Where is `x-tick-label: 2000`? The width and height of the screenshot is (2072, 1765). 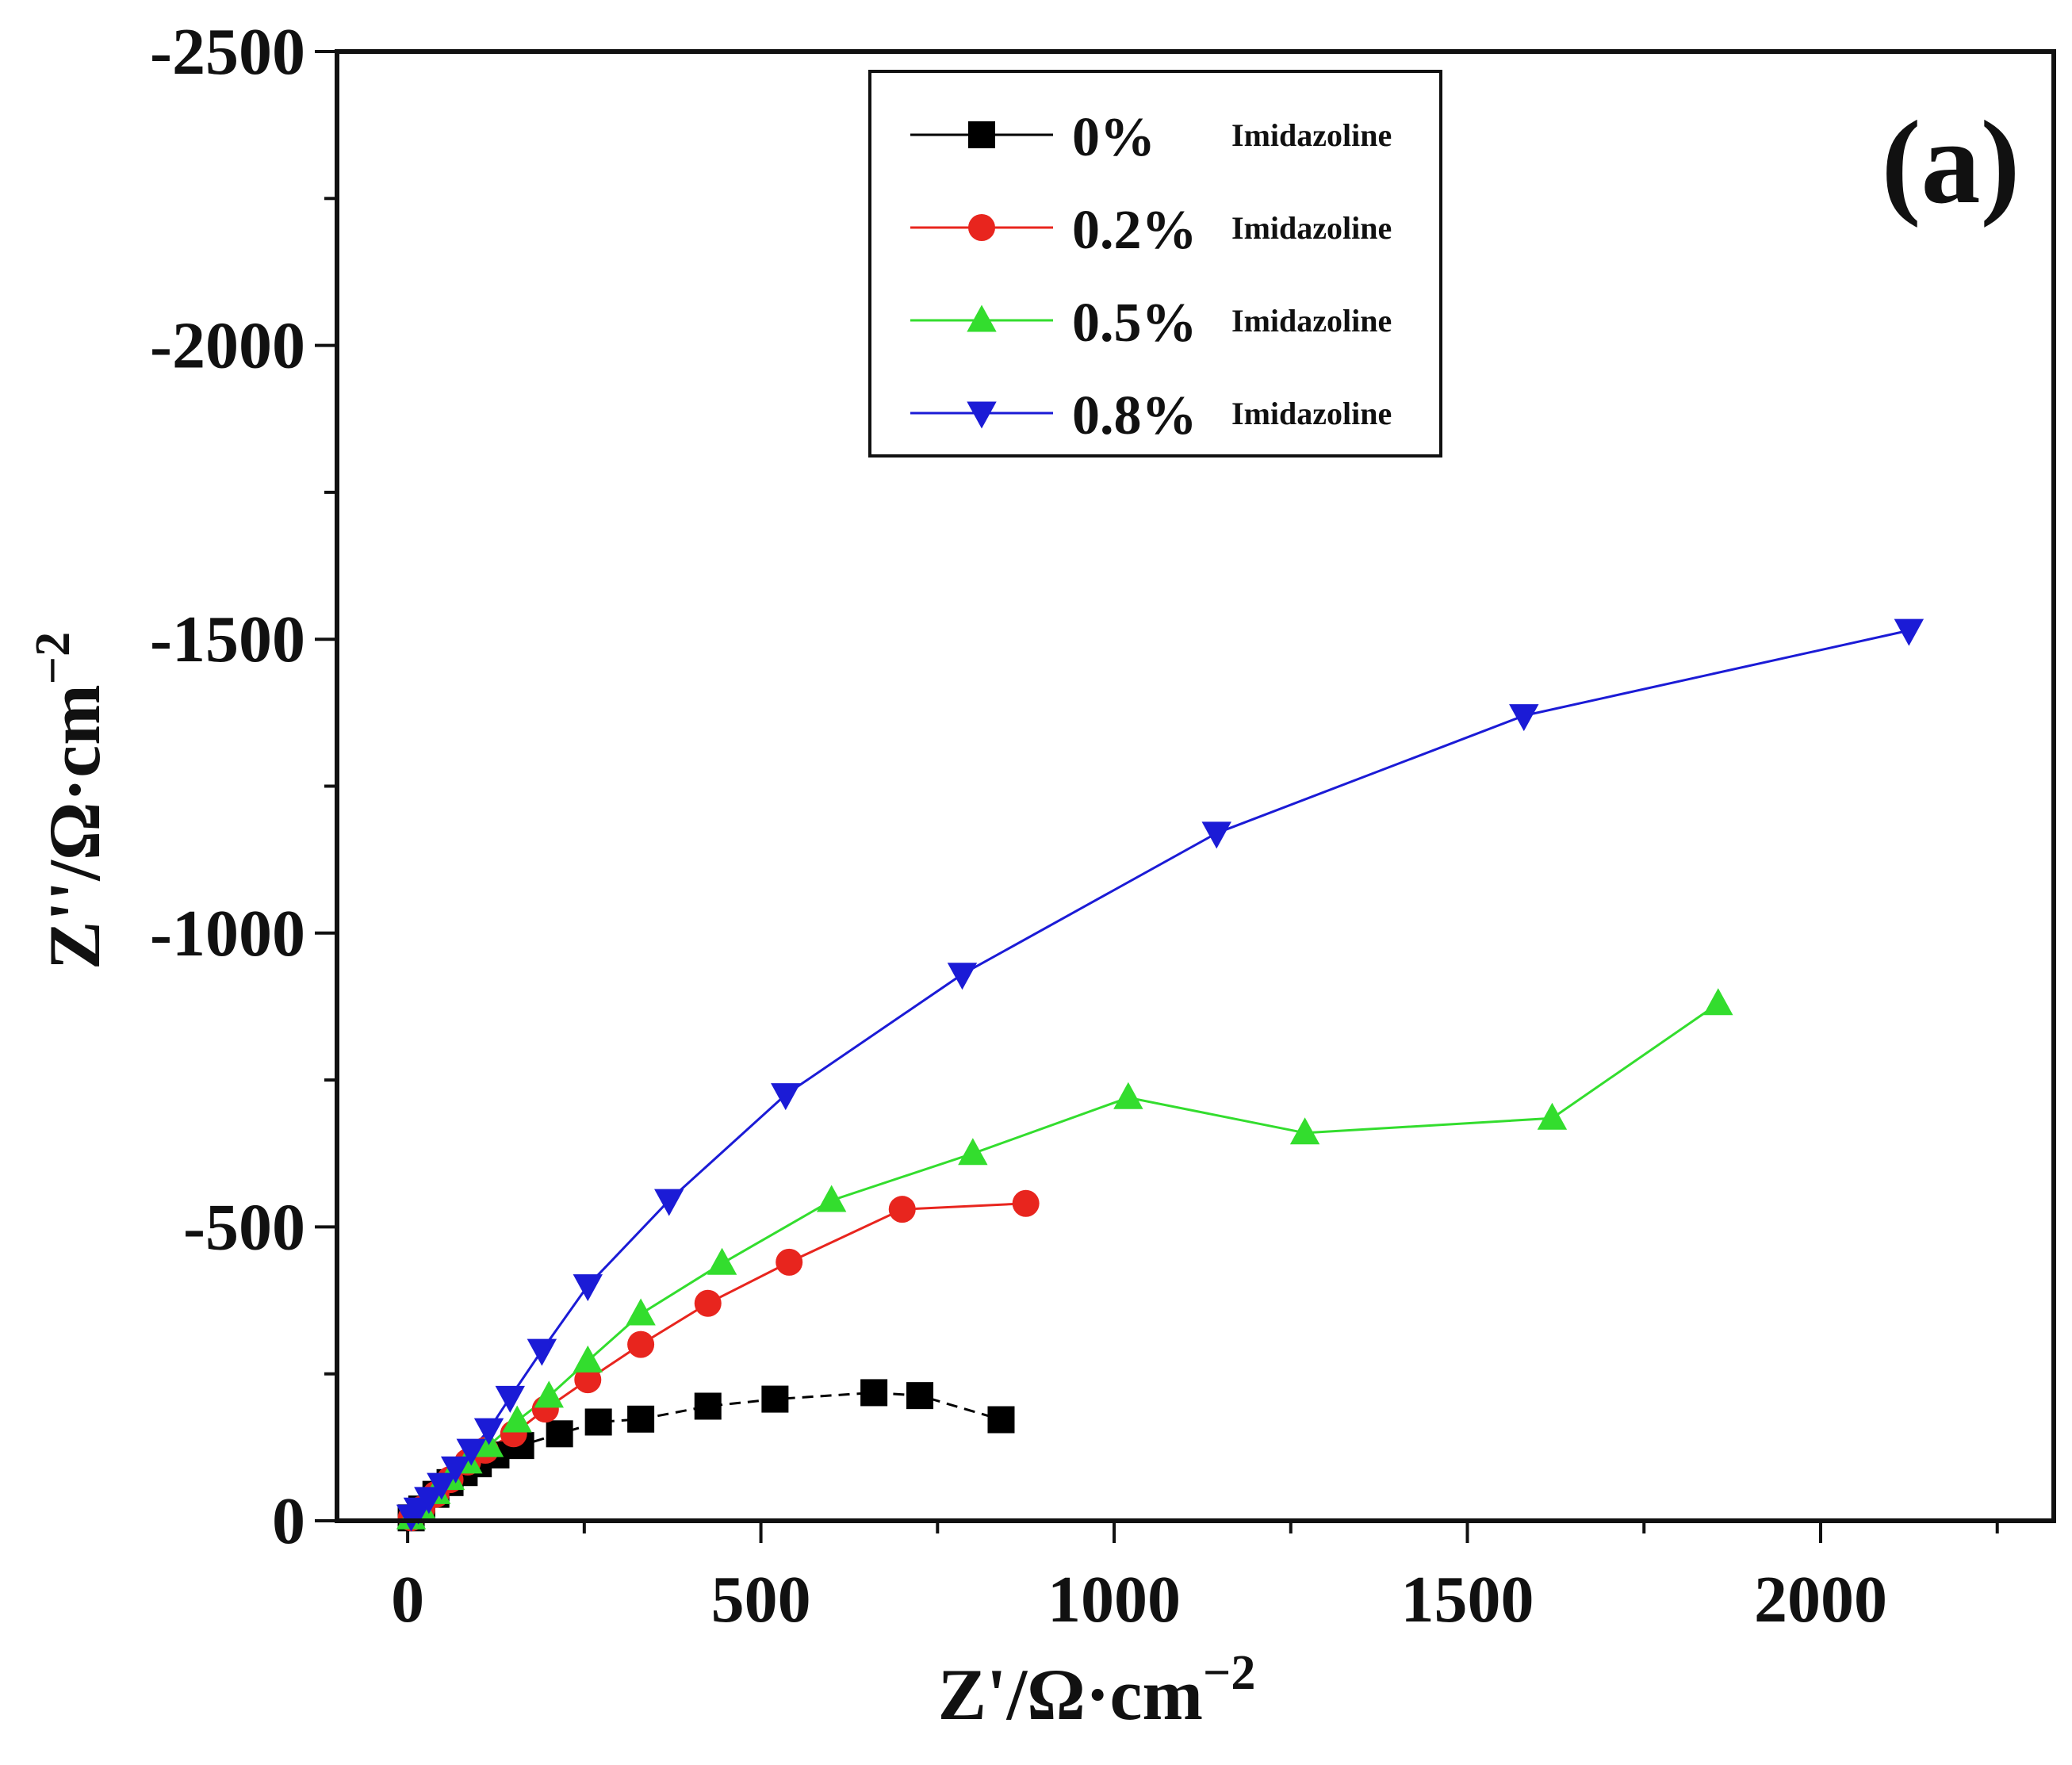 x-tick-label: 2000 is located at coordinates (1820, 1600).